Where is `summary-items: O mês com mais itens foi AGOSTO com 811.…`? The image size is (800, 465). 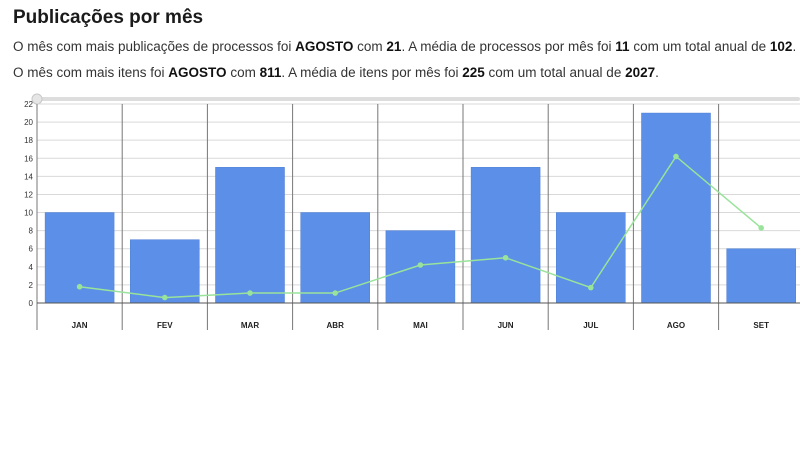 summary-items: O mês com mais itens foi AGOSTO com 811.… is located at coordinates (336, 72).